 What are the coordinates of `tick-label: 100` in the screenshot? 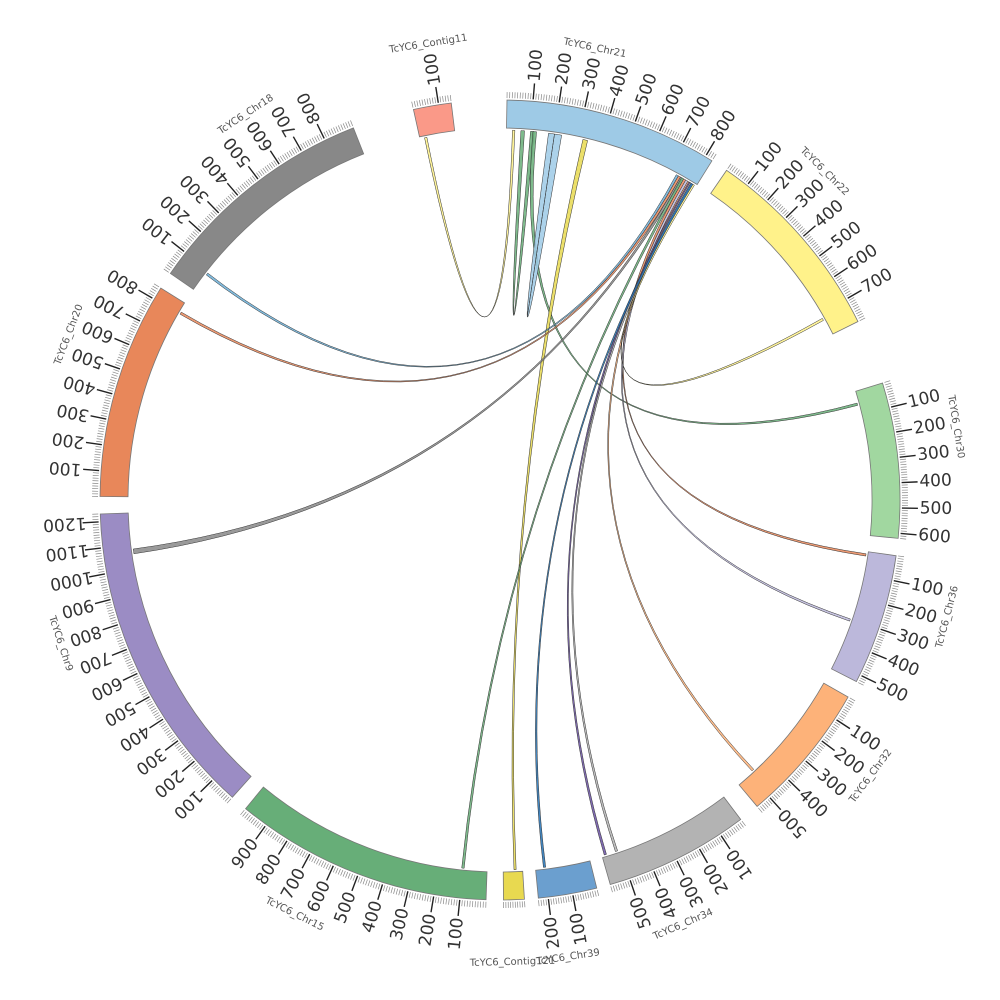 It's located at (740, 864).